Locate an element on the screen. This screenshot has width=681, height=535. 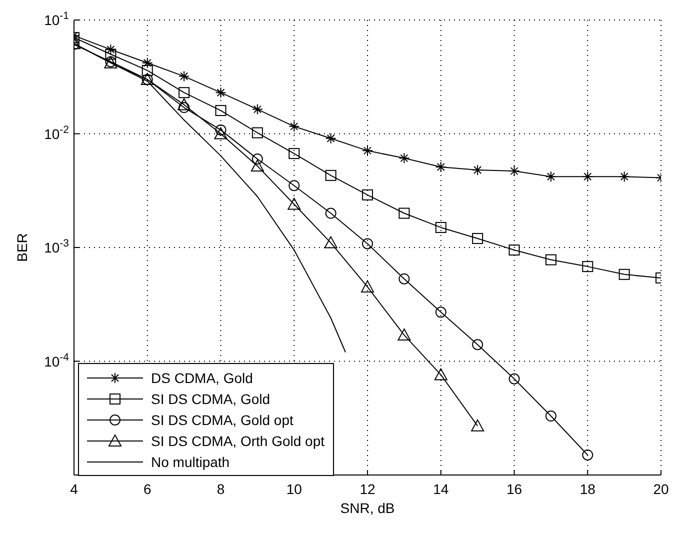
x-tick-label: 18 is located at coordinates (588, 488).